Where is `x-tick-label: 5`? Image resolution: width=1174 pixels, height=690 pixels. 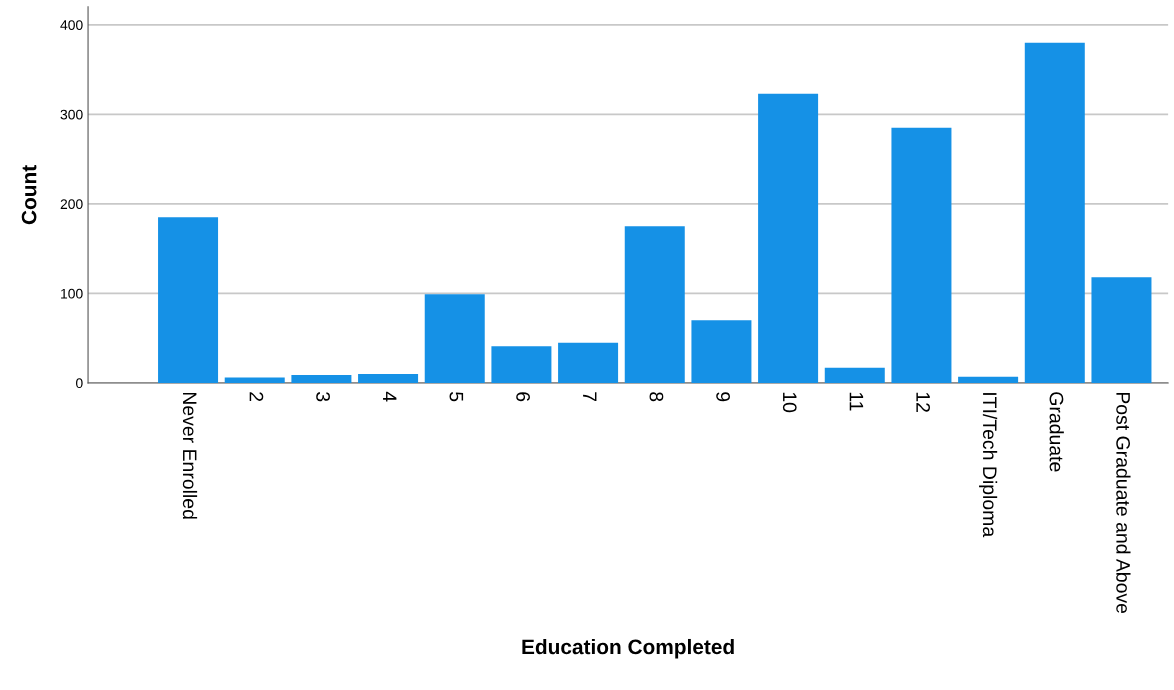
x-tick-label: 5 is located at coordinates (456, 397).